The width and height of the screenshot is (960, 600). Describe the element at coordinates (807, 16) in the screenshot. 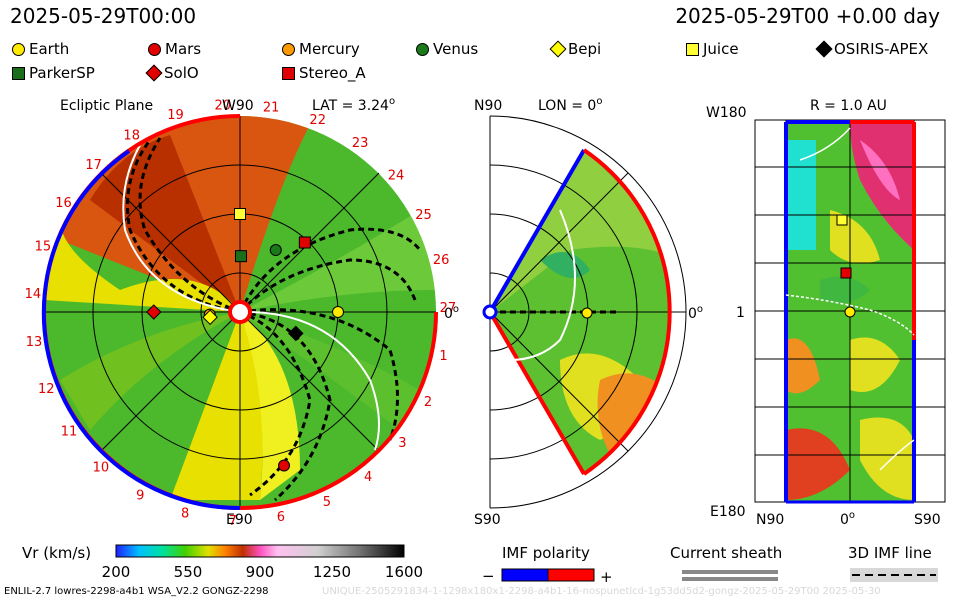

I see `page-title-right: 2025-05-29T00 +0.00 day` at that location.